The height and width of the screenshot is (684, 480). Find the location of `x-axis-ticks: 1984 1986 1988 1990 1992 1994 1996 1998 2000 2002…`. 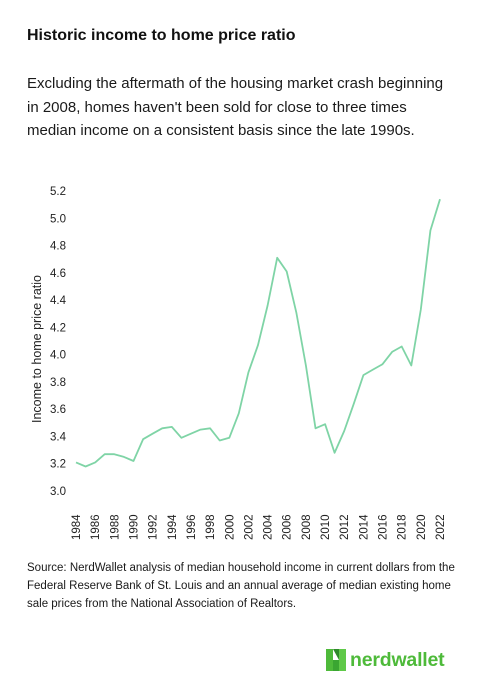

x-axis-ticks: 1984 1986 1988 1990 1992 1994 1996 1998 2000 2002… is located at coordinates (259, 527).